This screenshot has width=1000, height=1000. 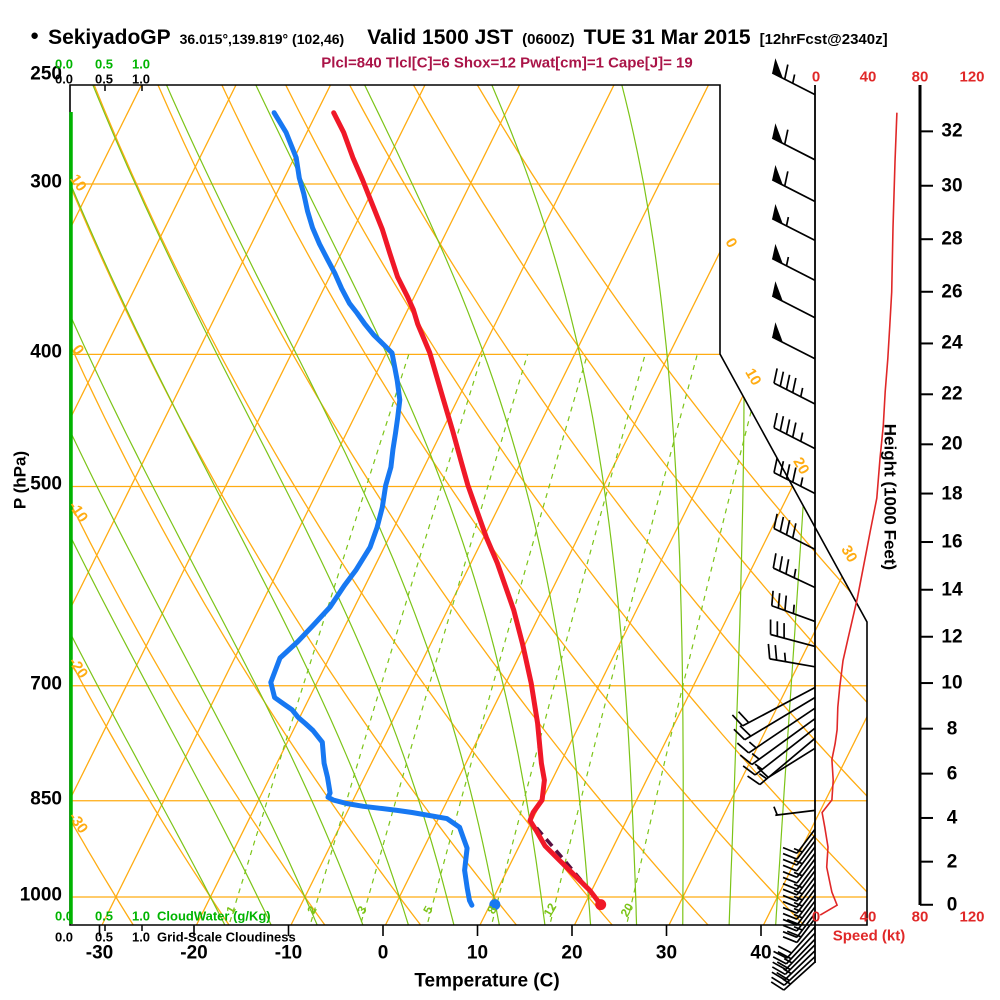 I want to click on height-axis-label: Height (1000 Feet), so click(x=890, y=497).